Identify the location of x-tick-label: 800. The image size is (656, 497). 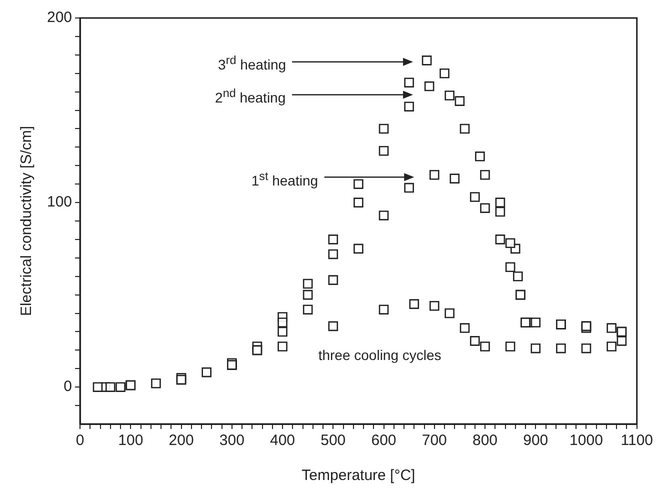
(485, 441).